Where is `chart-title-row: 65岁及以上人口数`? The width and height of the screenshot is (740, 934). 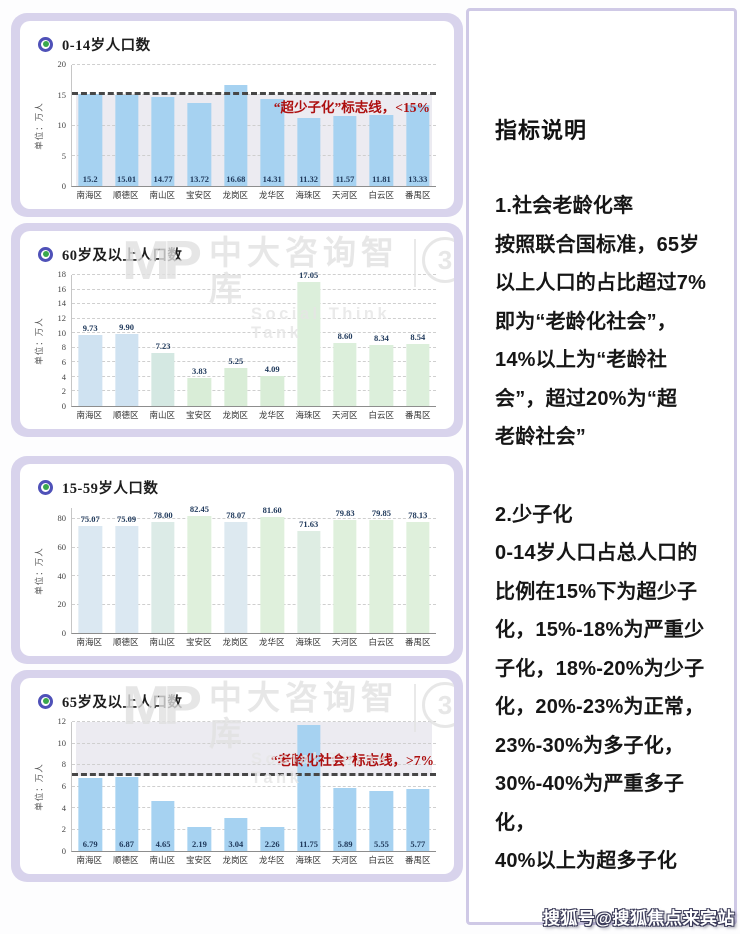
chart-title-row: 65岁及以上人口数 is located at coordinates (235, 701).